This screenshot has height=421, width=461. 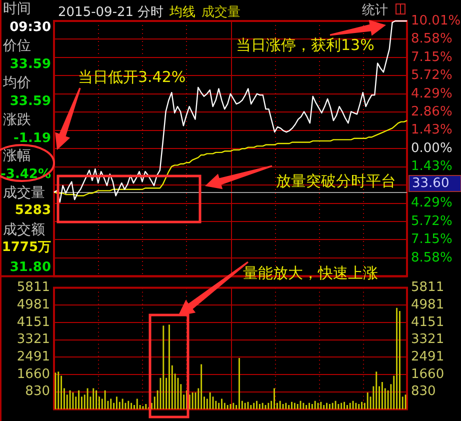 What do you see at coordinates (17, 83) in the screenshot?
I see `text: 均价` at bounding box center [17, 83].